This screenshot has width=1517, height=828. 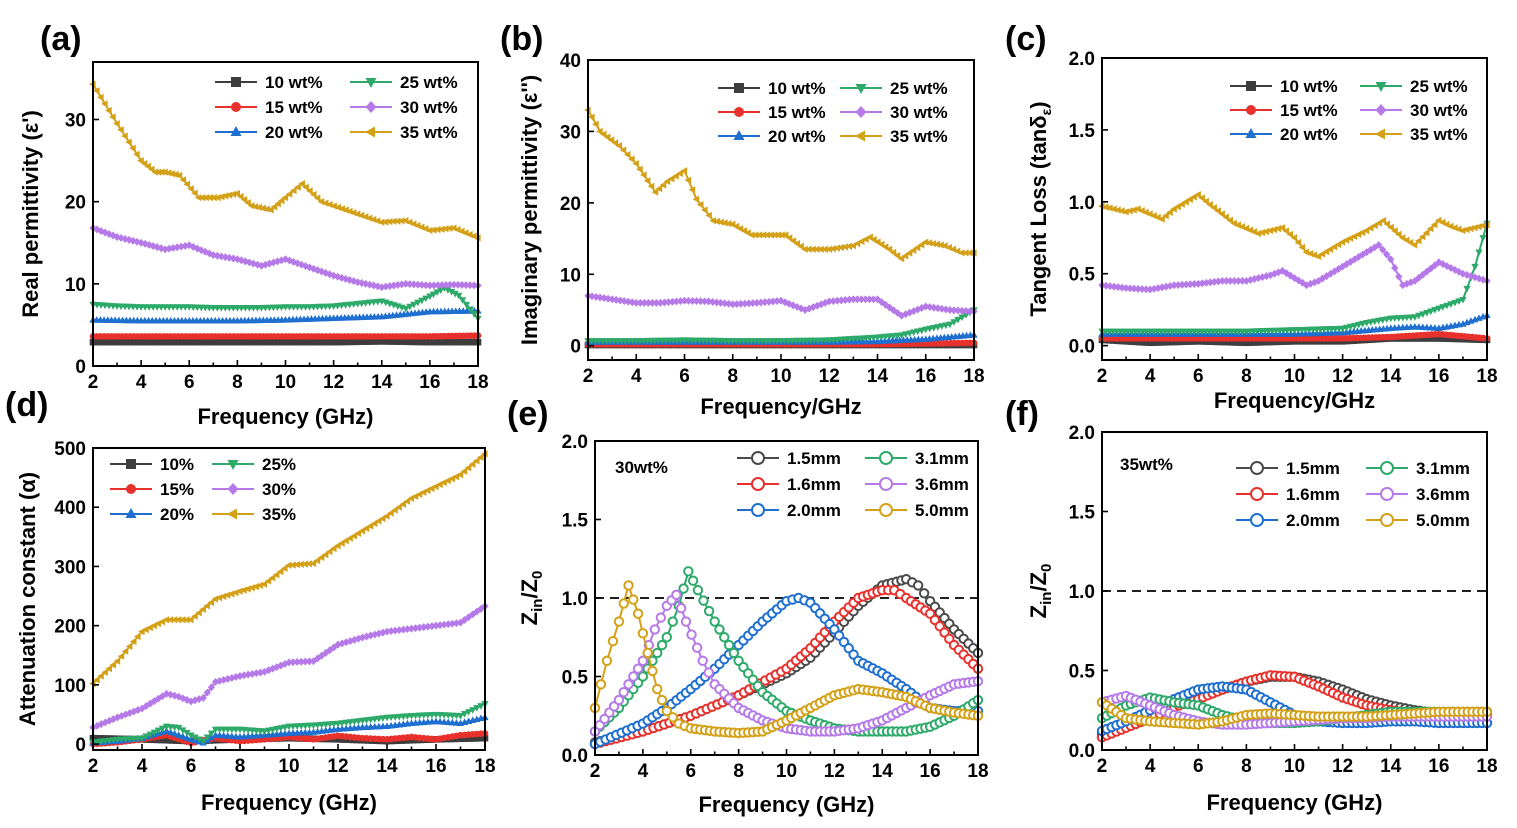 I want to click on legend-item: 30 wt%, so click(x=894, y=112).